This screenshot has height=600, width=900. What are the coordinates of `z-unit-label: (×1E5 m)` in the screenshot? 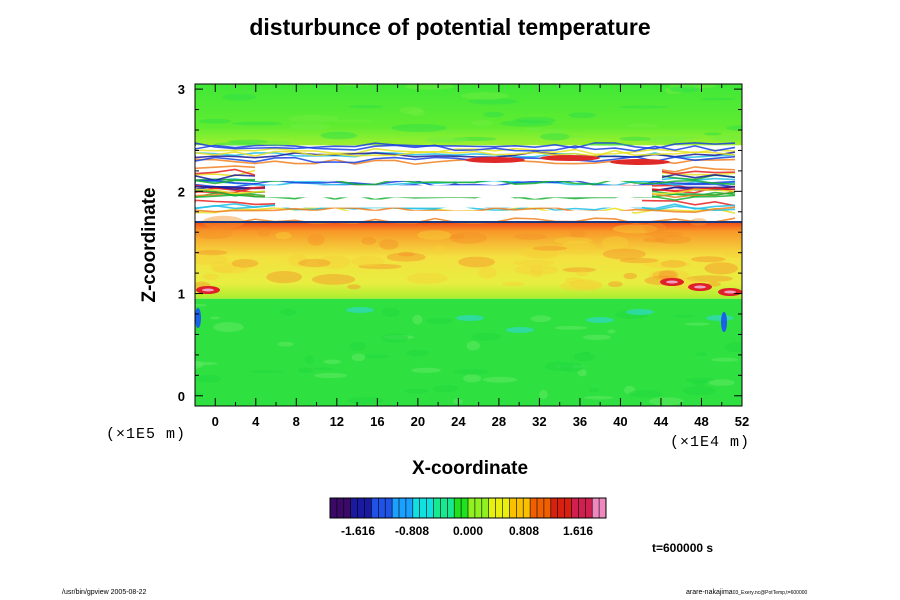 It's located at (146, 434).